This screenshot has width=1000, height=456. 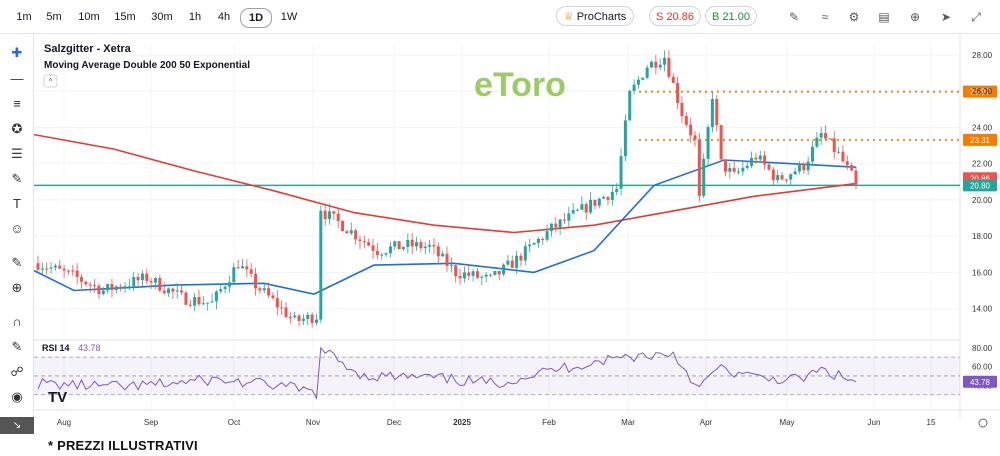 I want to click on ruler-icon: ✎, so click(x=17, y=262).